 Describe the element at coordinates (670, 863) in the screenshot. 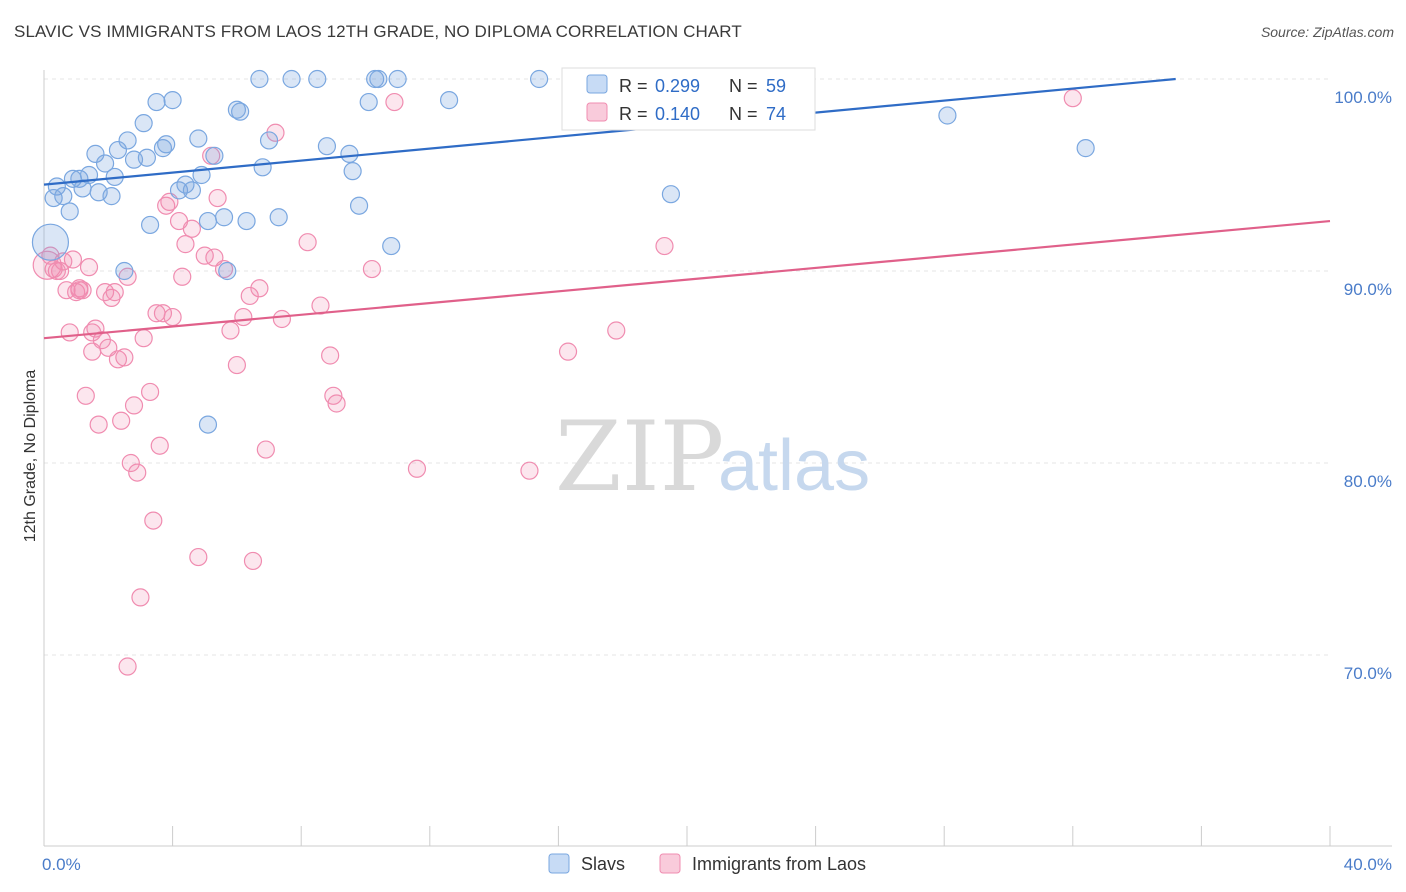

I see `bottom-legend-laos-swatch` at that location.